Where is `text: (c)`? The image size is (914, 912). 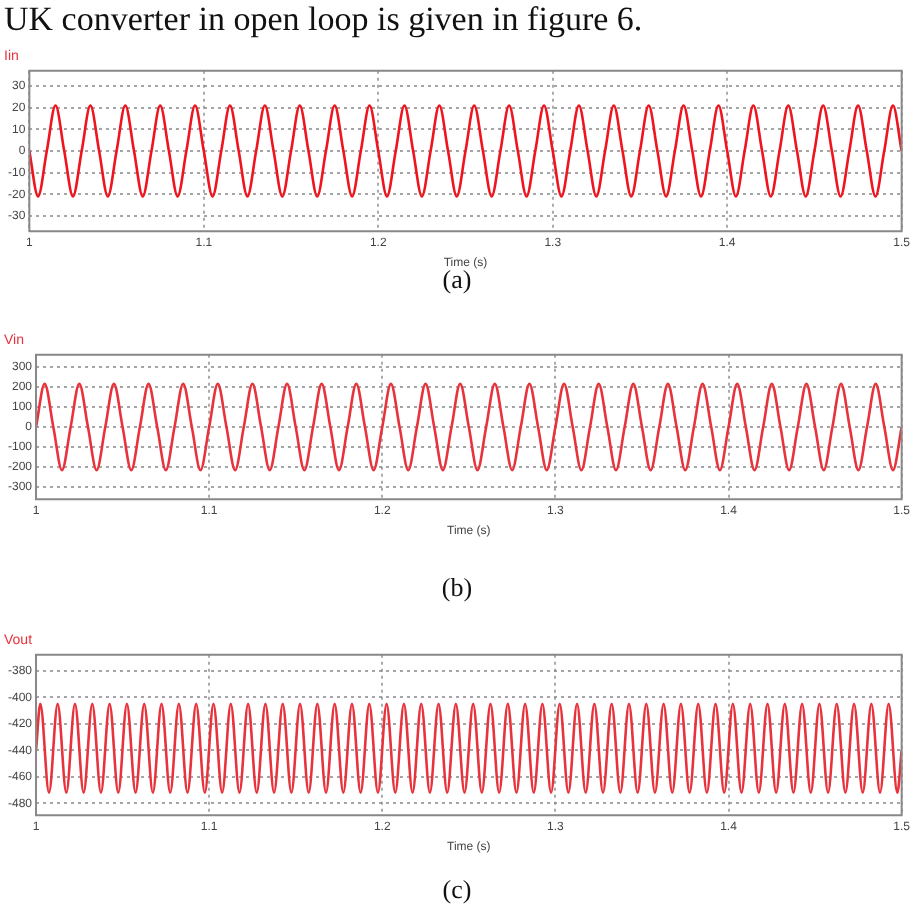
text: (c) is located at coordinates (457, 890).